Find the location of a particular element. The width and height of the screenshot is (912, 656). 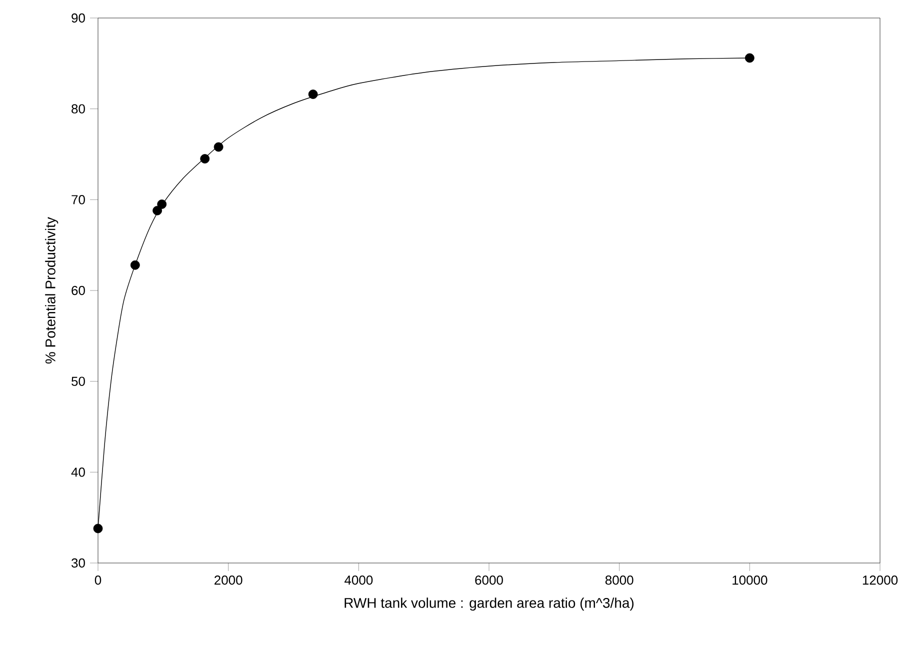

y-tick-label: 60 is located at coordinates (78, 291).